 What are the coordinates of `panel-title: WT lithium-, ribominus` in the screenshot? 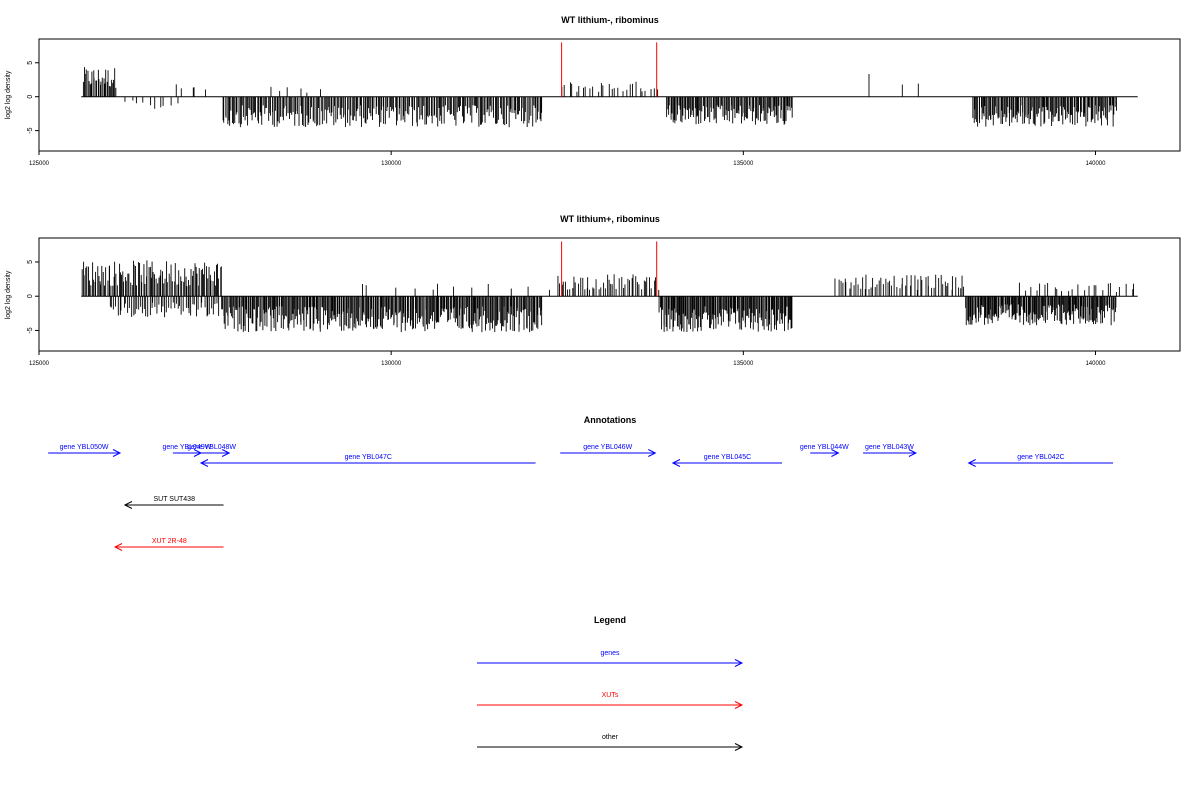 It's located at (610, 20).